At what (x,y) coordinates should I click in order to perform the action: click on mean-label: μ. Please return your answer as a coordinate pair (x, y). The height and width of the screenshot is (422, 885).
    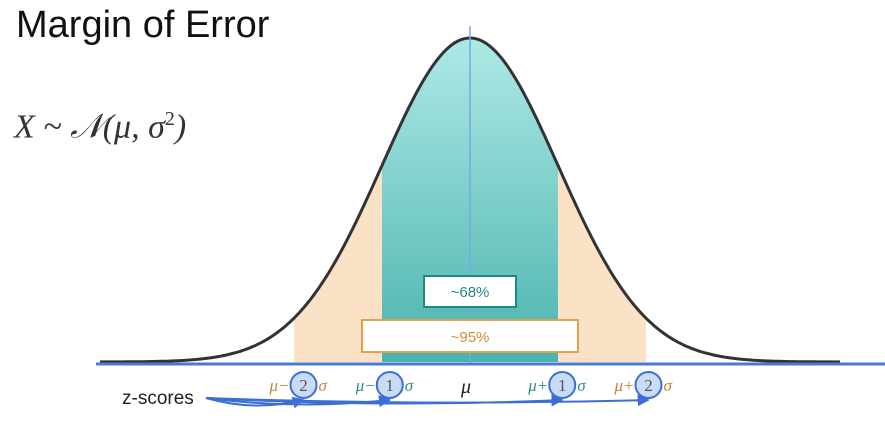
    Looking at the image, I should click on (465, 387).